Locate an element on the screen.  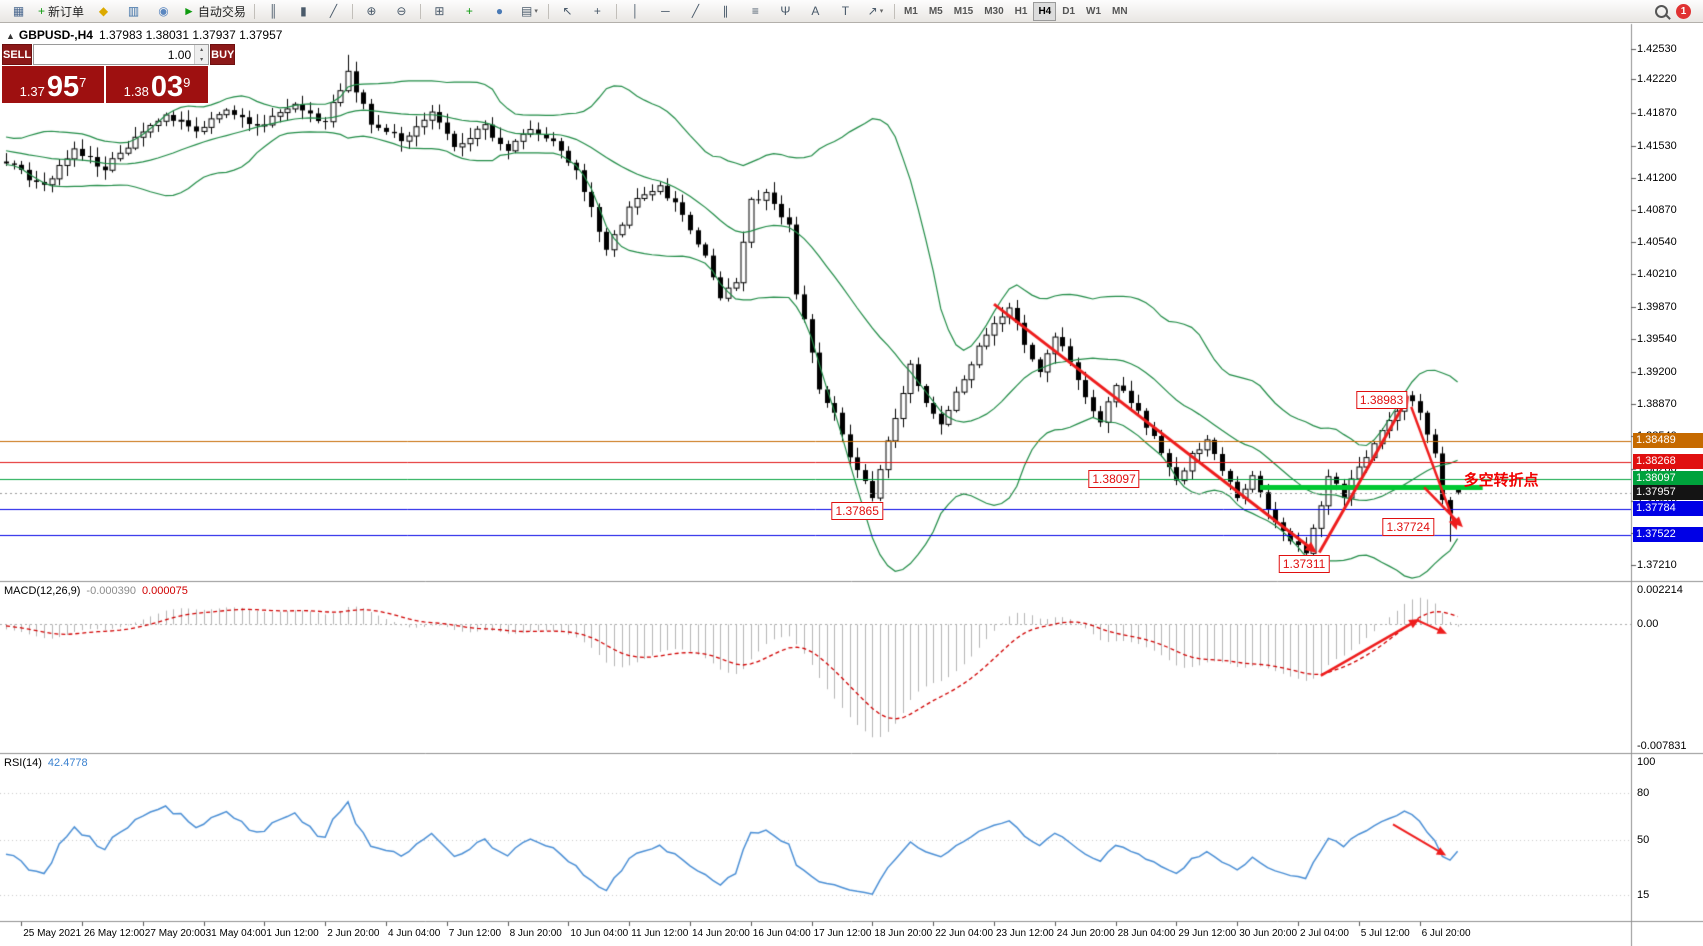
bar-chart-icon-glyph: ║ is located at coordinates (273, 11).